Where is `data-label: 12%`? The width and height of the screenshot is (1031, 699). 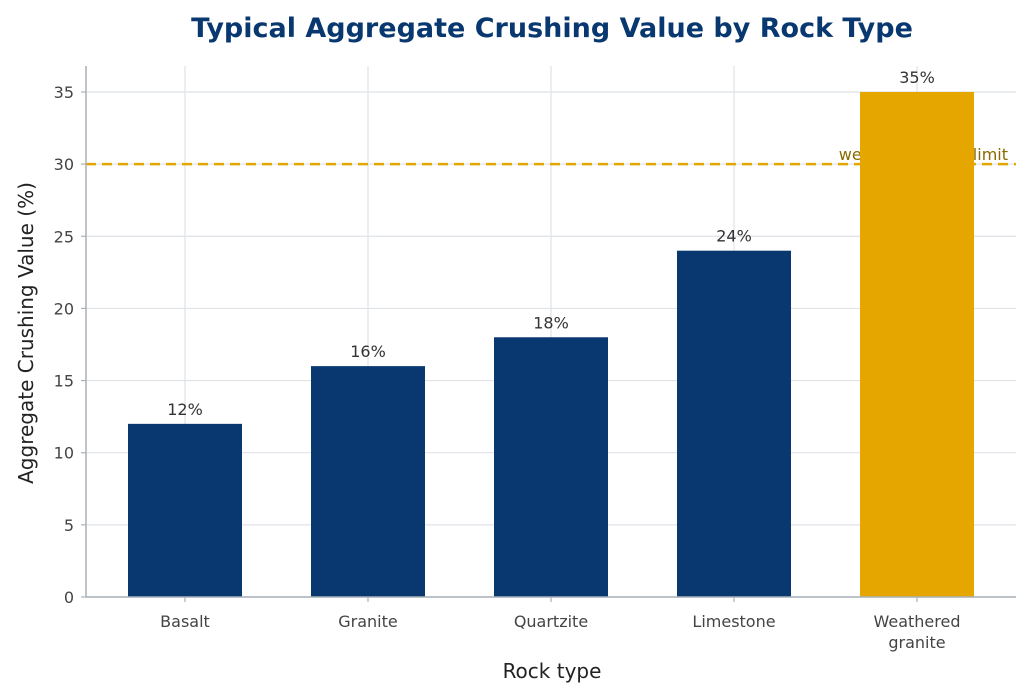
data-label: 12% is located at coordinates (185, 409).